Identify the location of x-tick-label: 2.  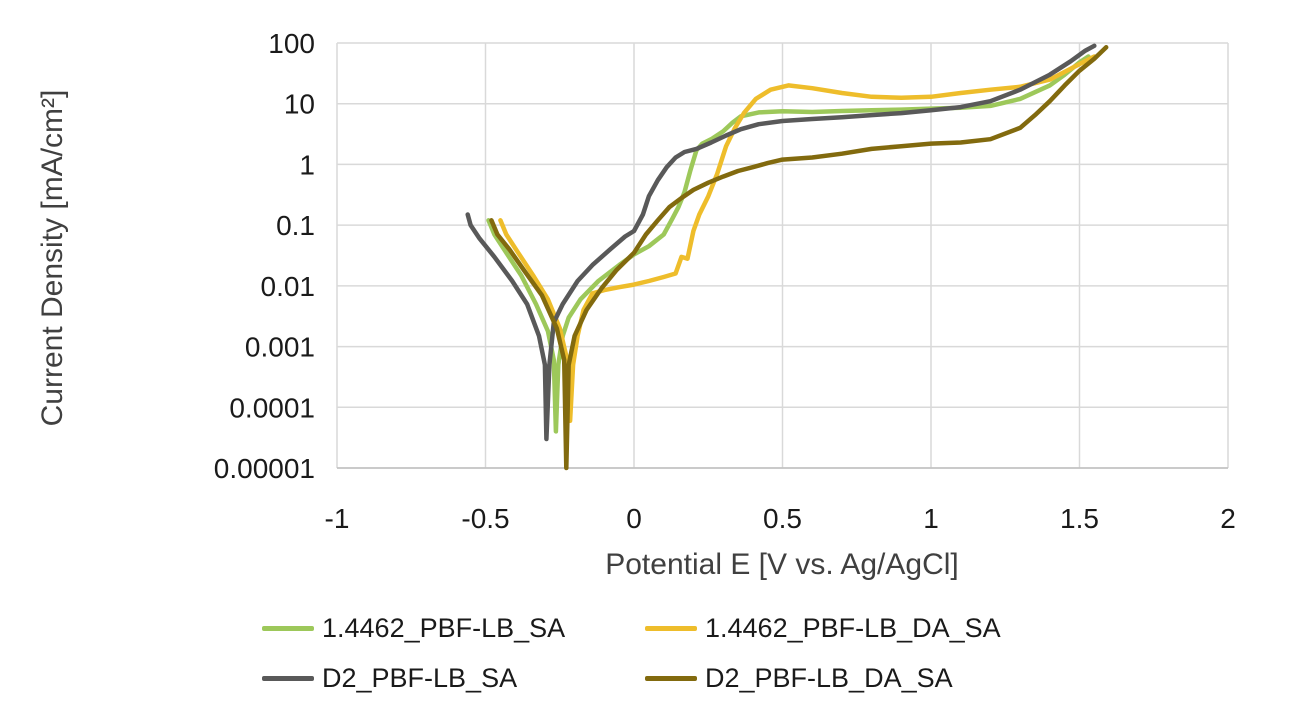
(1228, 518).